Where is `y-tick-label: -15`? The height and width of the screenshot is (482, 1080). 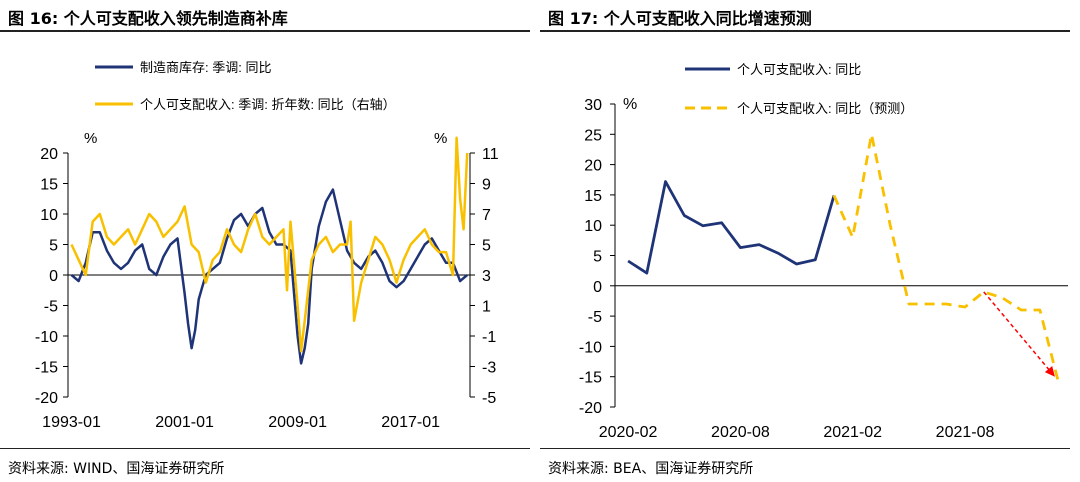
y-tick-label: -15 is located at coordinates (590, 378).